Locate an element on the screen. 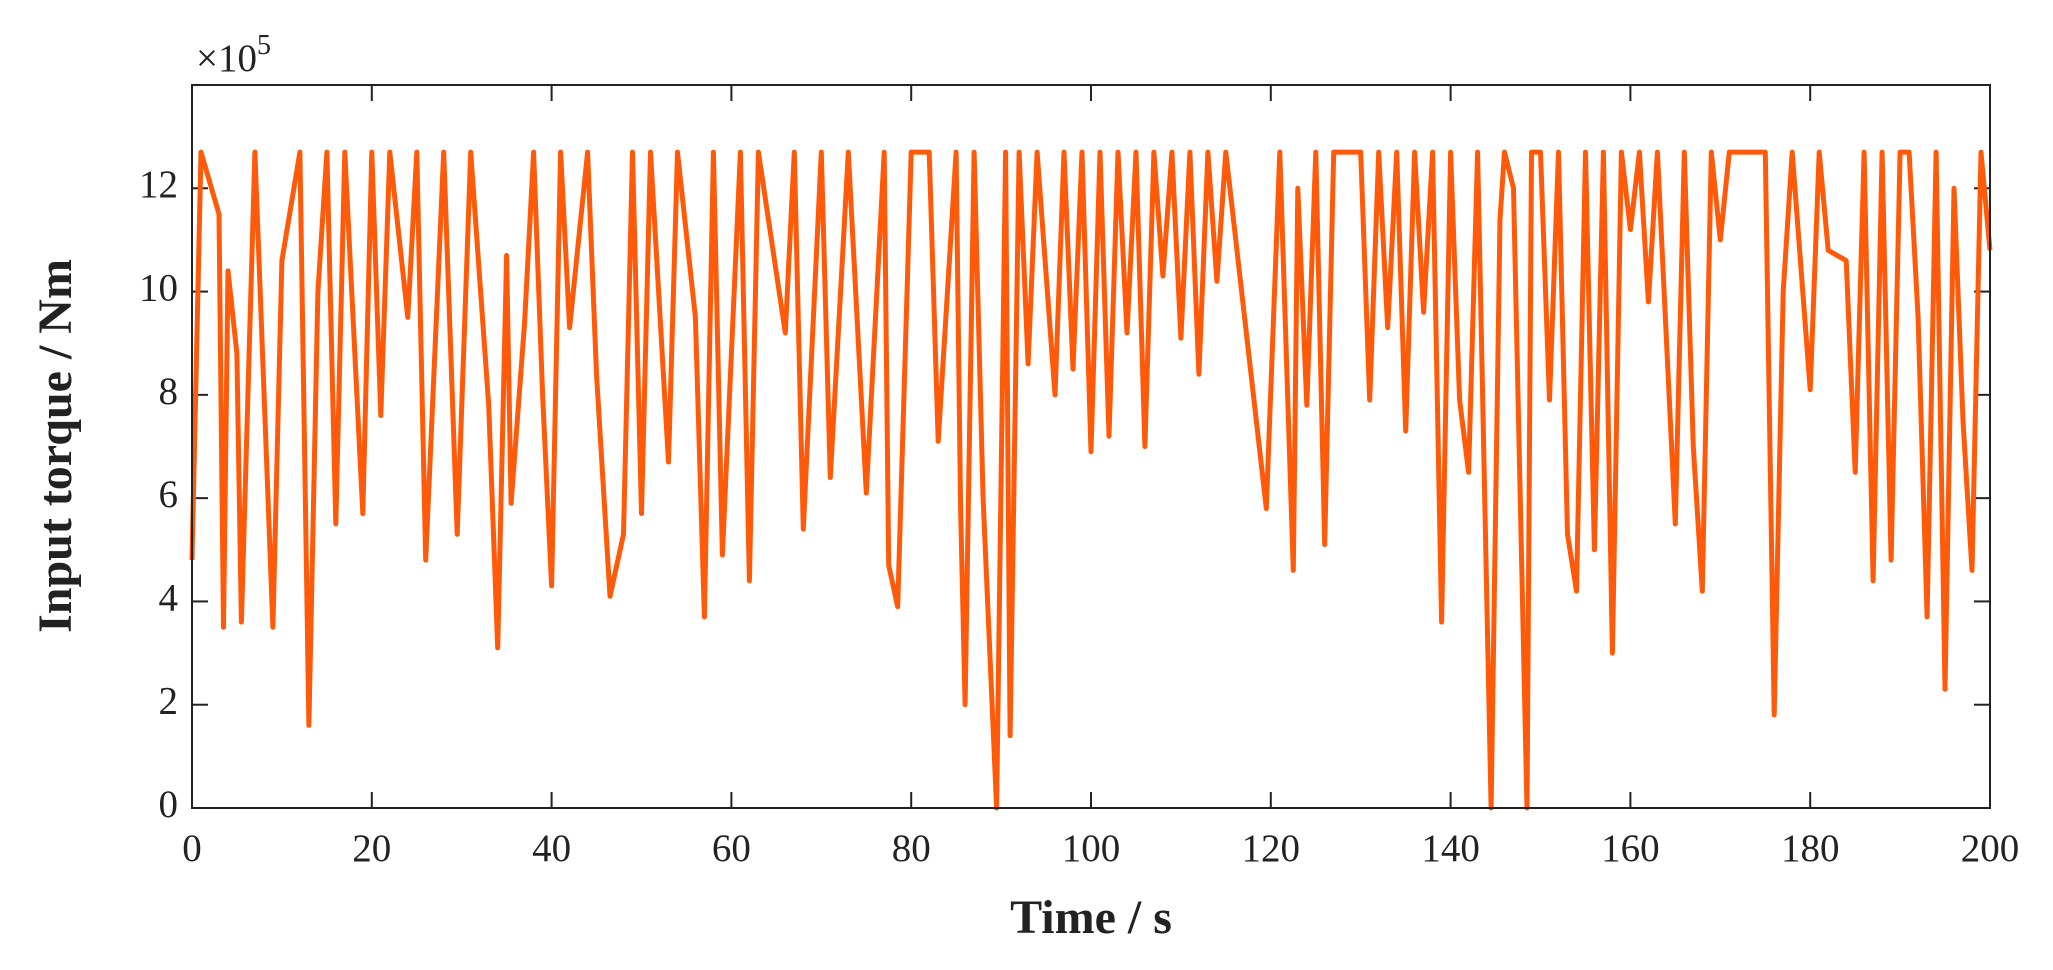  x-tick-label: 40 is located at coordinates (551, 848).